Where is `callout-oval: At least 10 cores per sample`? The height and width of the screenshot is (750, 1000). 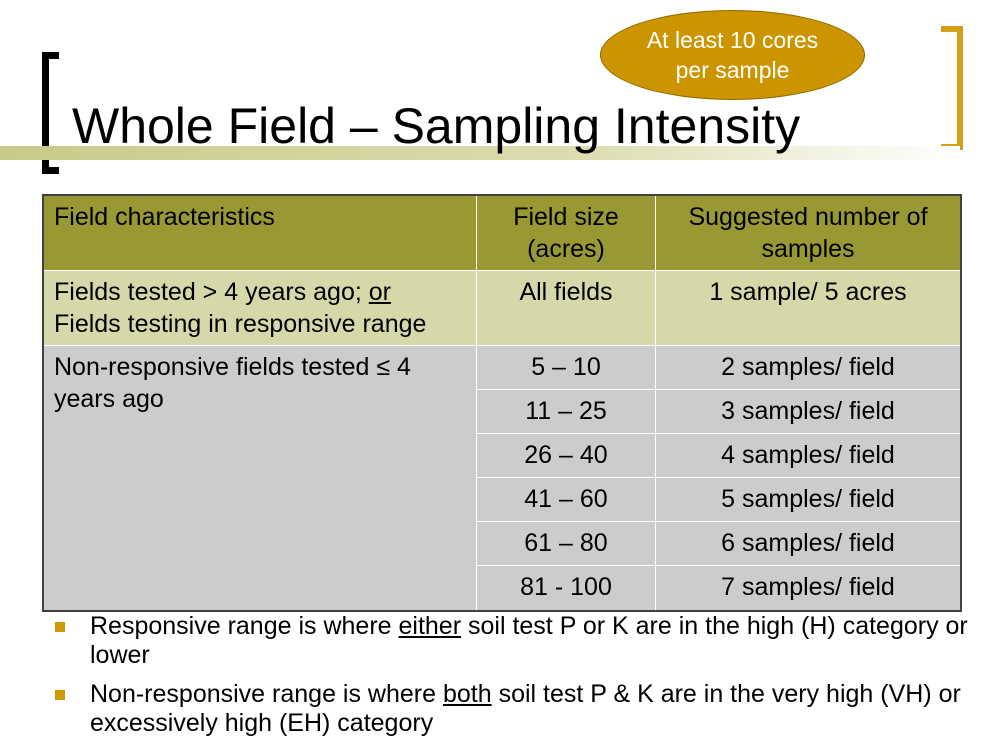 callout-oval: At least 10 cores per sample is located at coordinates (732, 55).